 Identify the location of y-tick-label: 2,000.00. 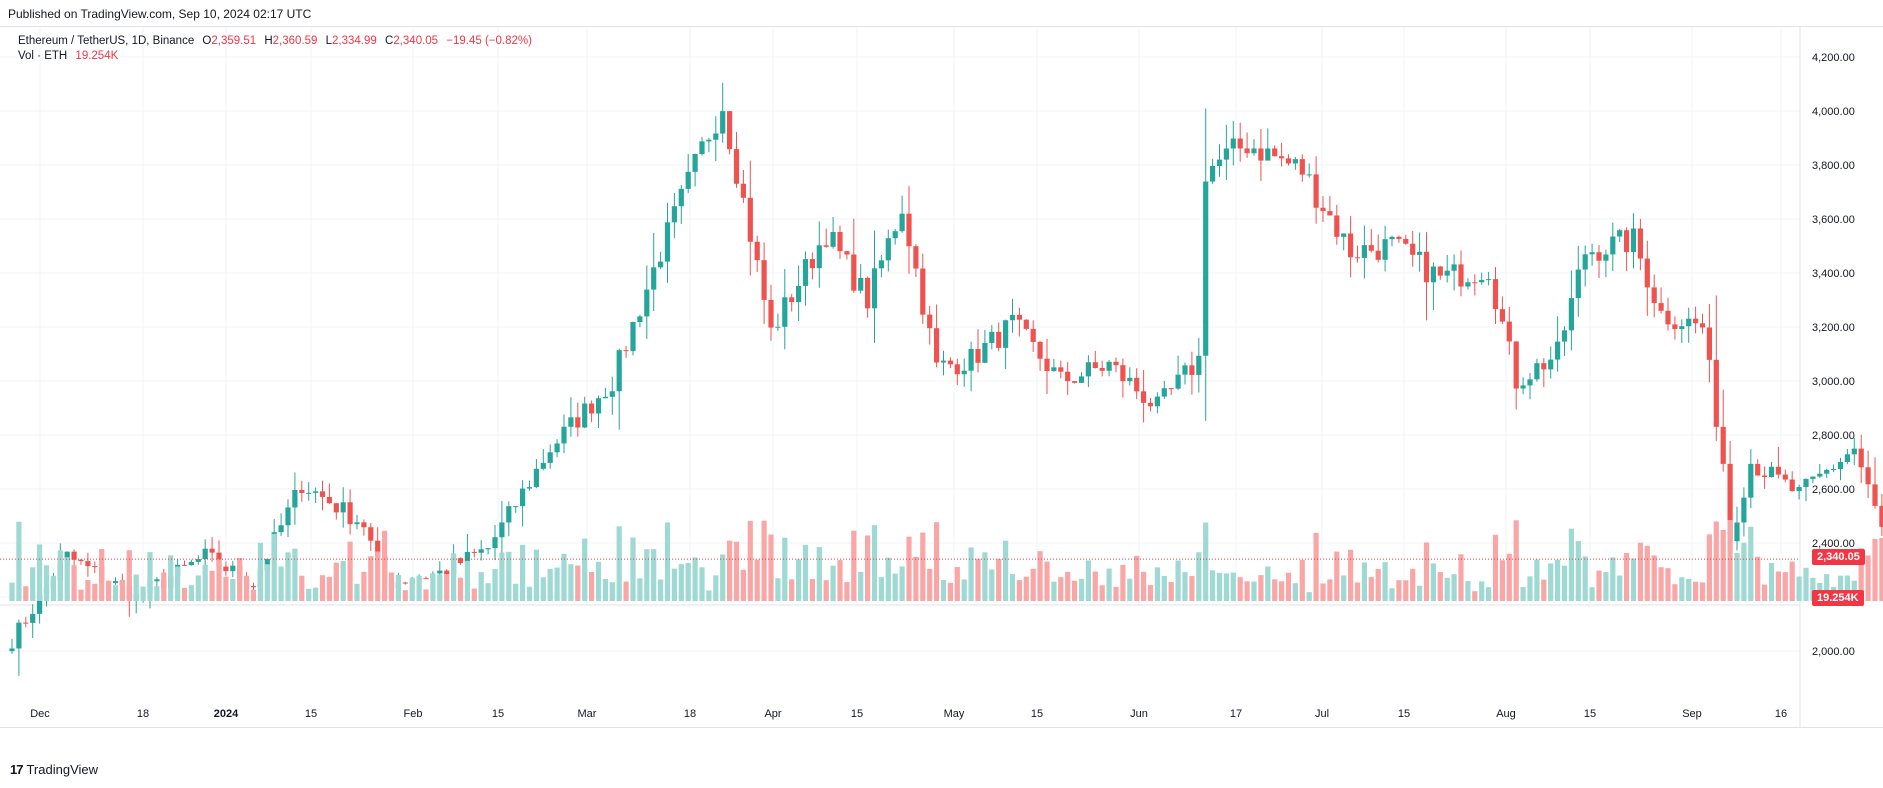
(1833, 652).